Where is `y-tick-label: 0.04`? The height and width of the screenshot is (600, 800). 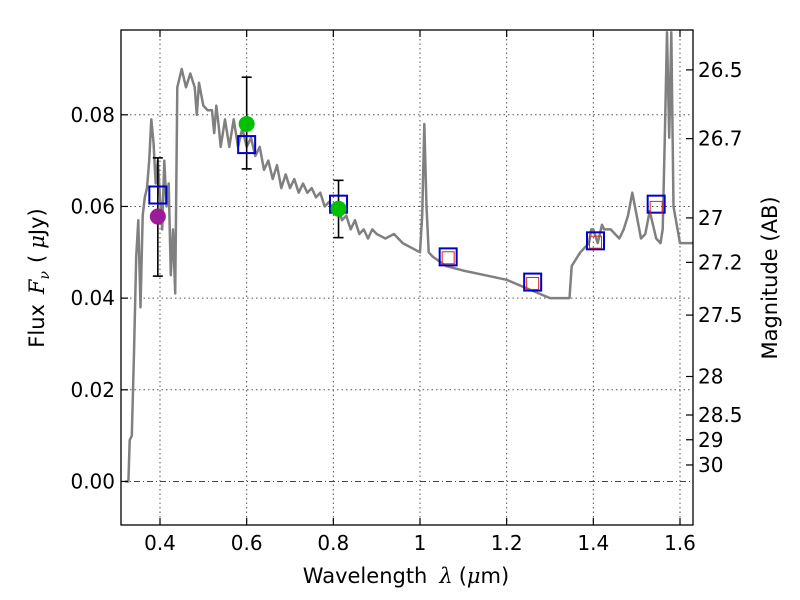 y-tick-label: 0.04 is located at coordinates (92, 298).